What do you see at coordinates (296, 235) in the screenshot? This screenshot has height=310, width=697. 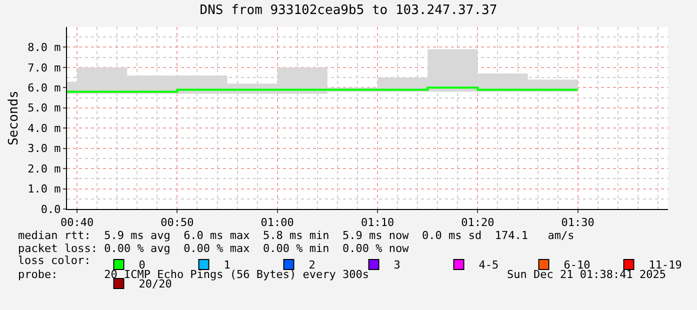 I see `text: median rtt: 5.9 ms avg 6.0 ms max 5.8 ms min 5.9 ms now 0.0 ms sd 174.1 am/s` at bounding box center [296, 235].